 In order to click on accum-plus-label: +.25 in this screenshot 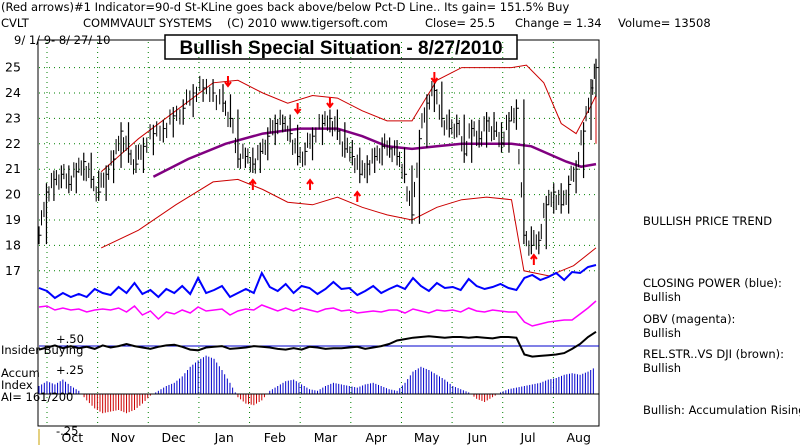, I will do `click(70, 370)`.